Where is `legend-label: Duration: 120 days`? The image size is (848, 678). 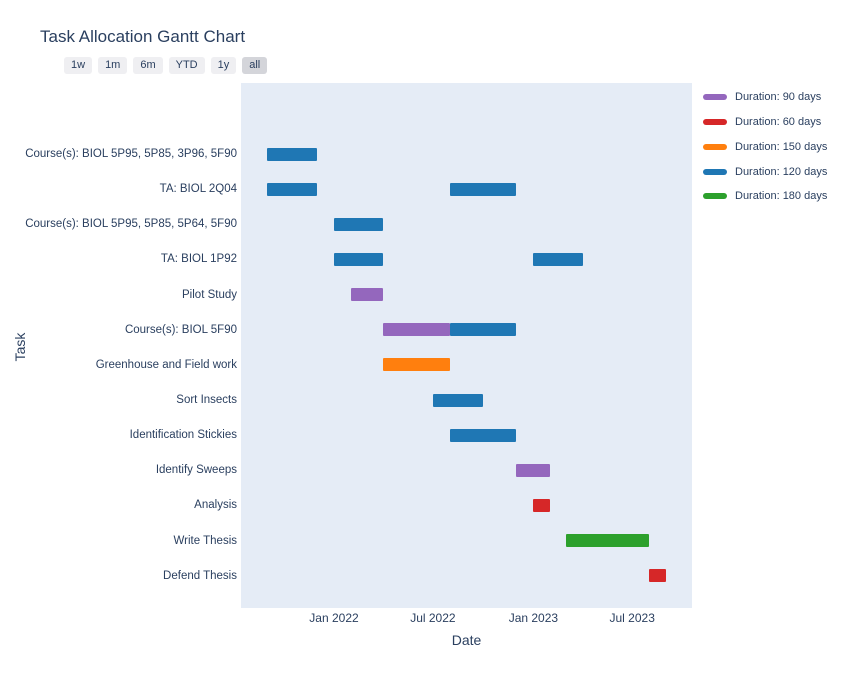 legend-label: Duration: 120 days is located at coordinates (781, 171).